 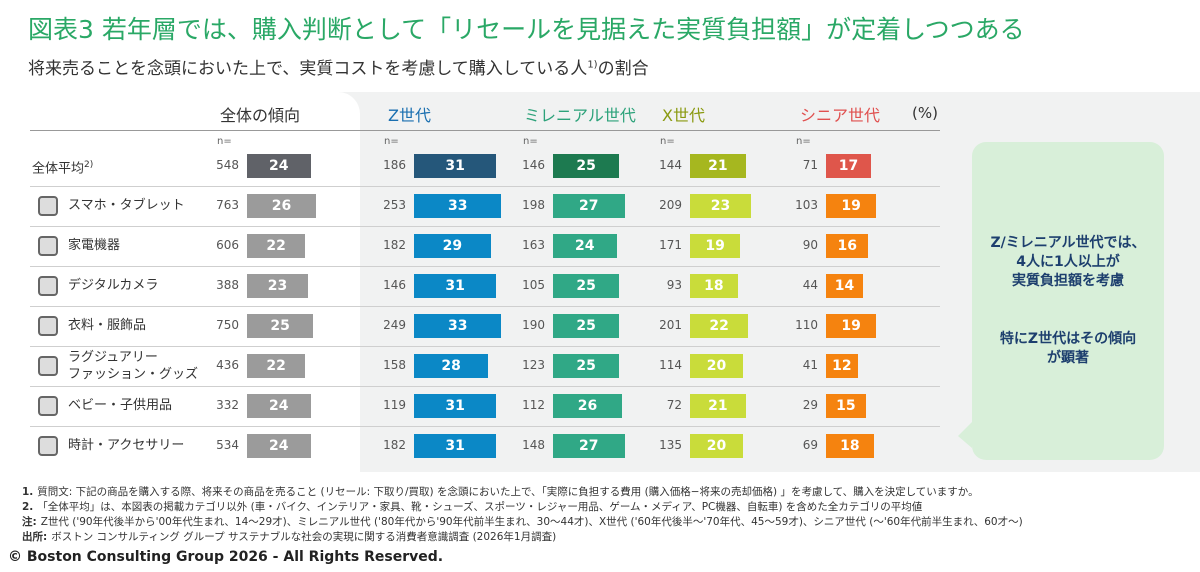 What do you see at coordinates (394, 205) in the screenshot?
I see `n-count: 253` at bounding box center [394, 205].